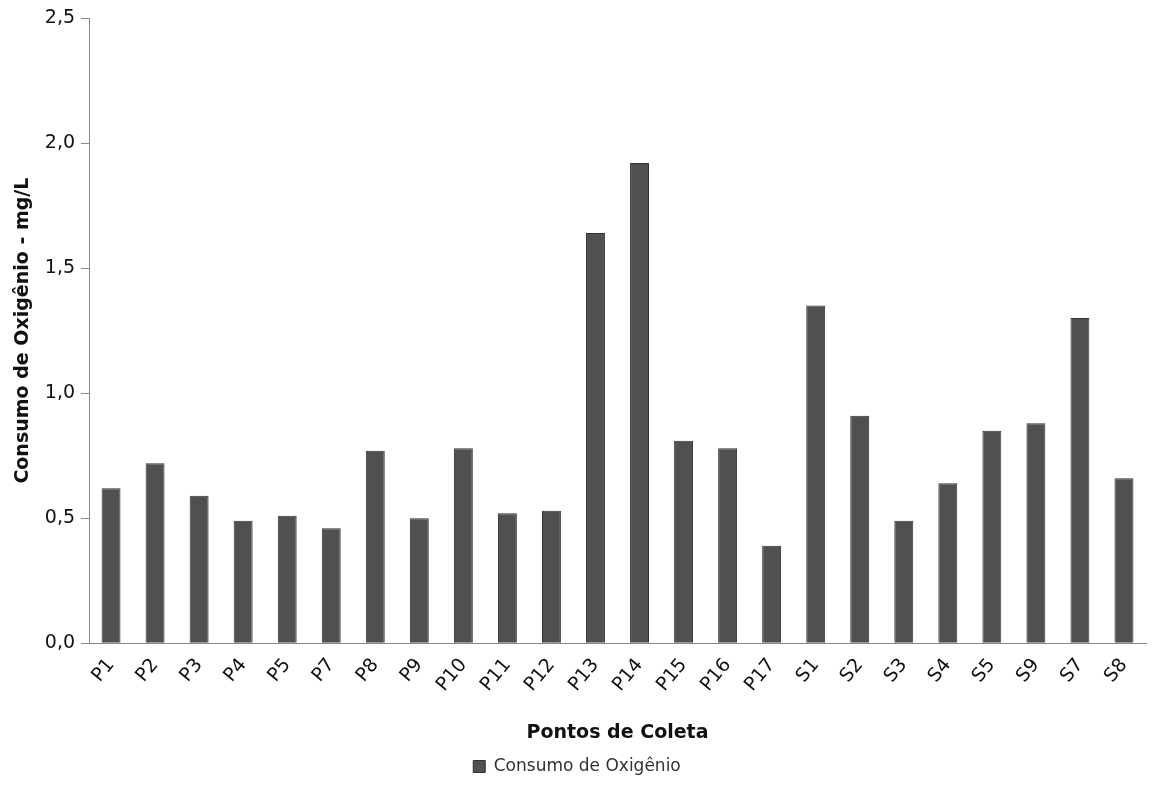  Describe the element at coordinates (366, 669) in the screenshot. I see `x-tick-label: P8` at that location.